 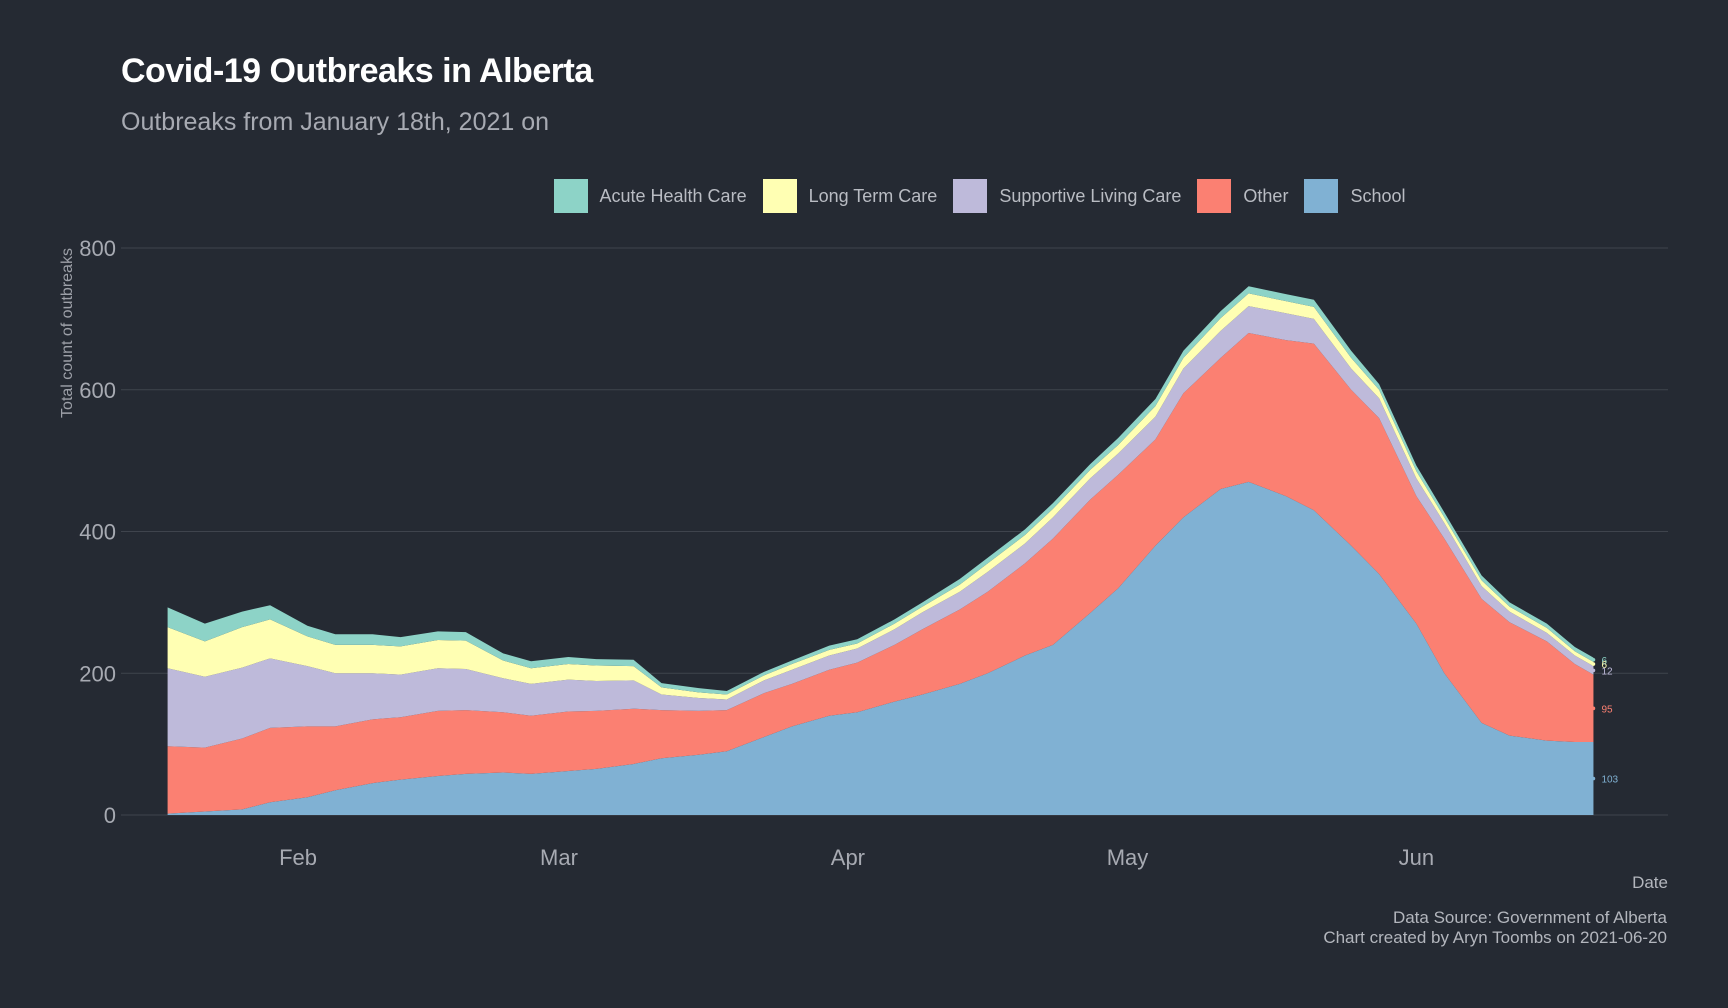 What do you see at coordinates (1378, 195) in the screenshot?
I see `legend-label: School` at bounding box center [1378, 195].